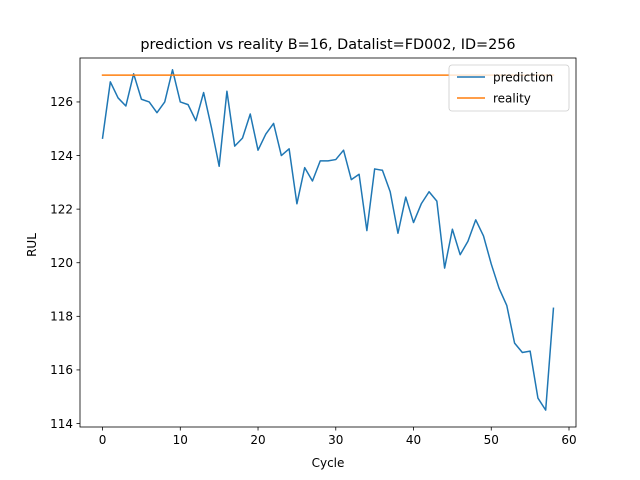  Describe the element at coordinates (61, 263) in the screenshot. I see `y-tick-label: 120` at that location.